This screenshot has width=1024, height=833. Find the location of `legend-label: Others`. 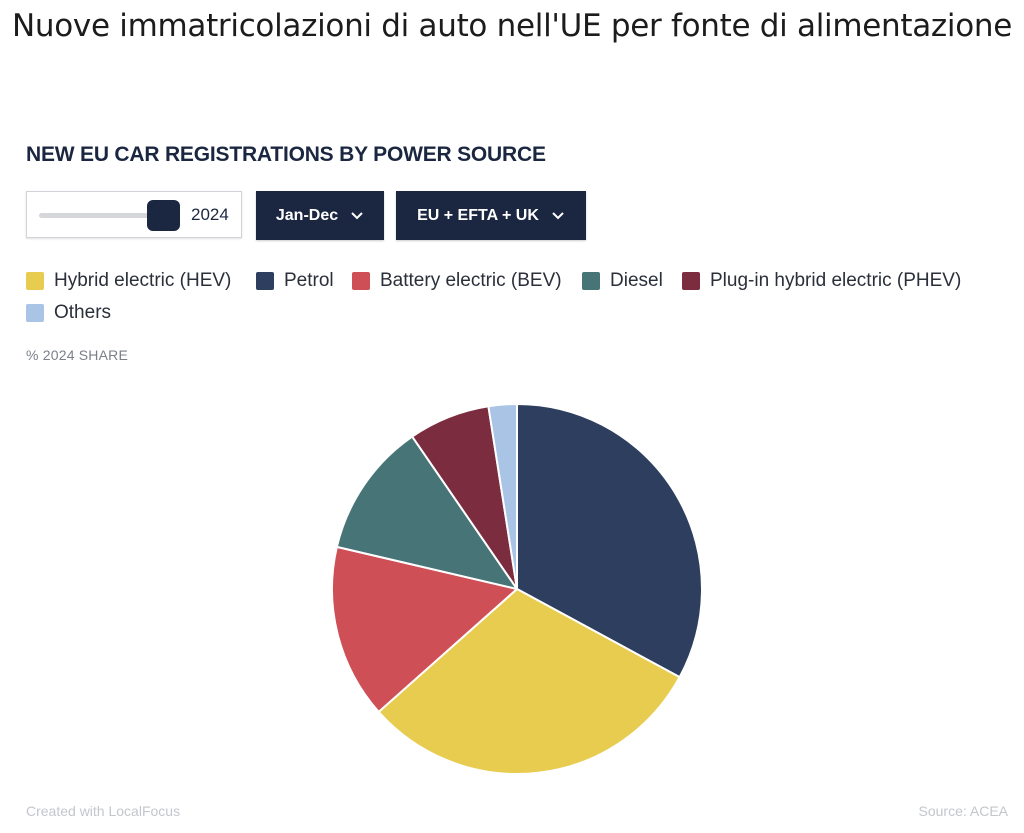

legend-label: Others is located at coordinates (83, 312).